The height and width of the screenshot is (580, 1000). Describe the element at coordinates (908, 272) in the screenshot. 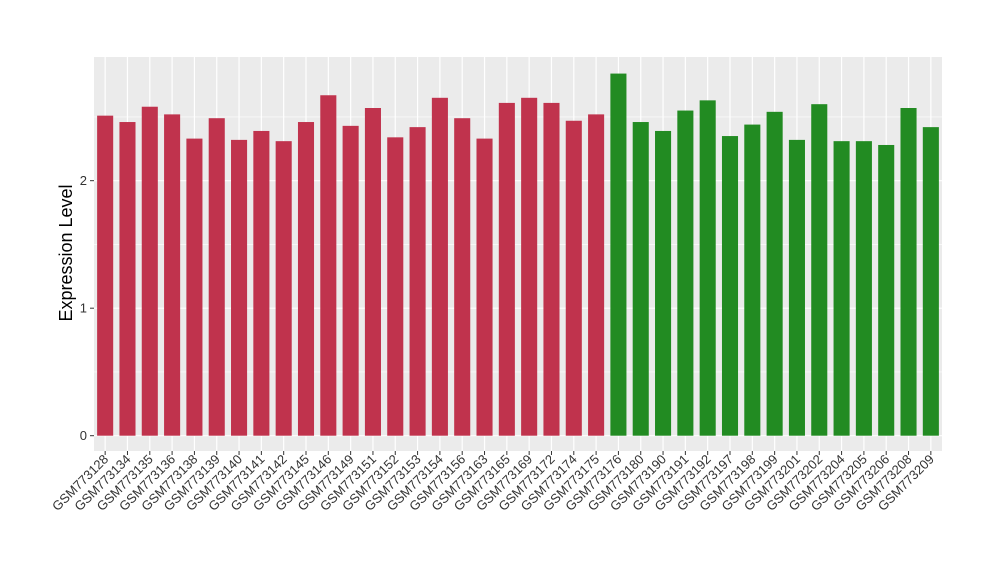

I see `bar-GSM773208` at that location.